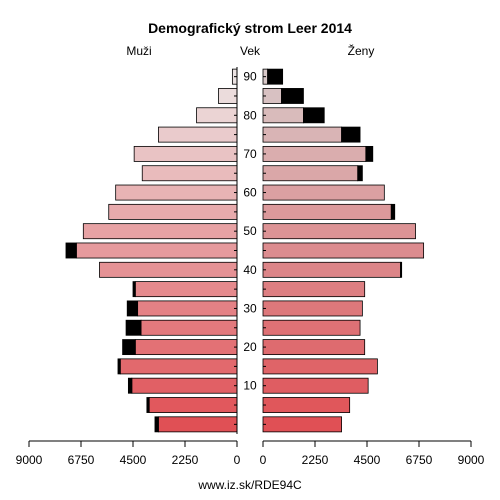 The image size is (500, 500). Describe the element at coordinates (250, 193) in the screenshot. I see `age-label-60: 60` at that location.